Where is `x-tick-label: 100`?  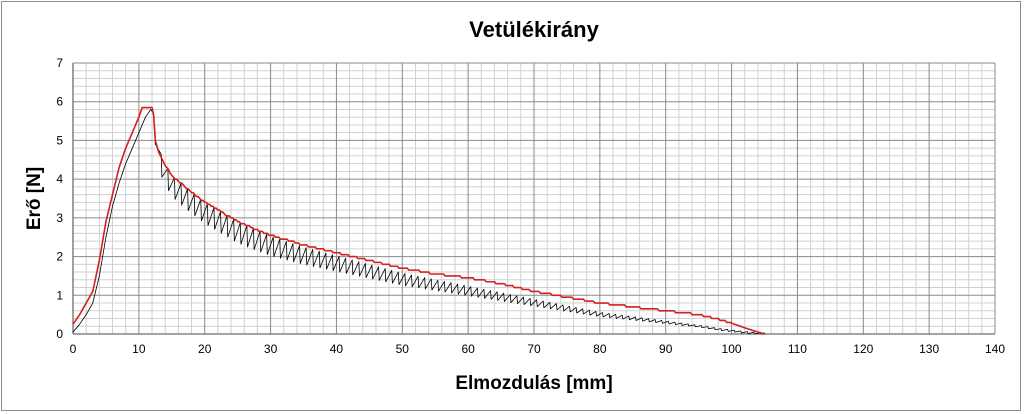 x-tick-label: 100 is located at coordinates (732, 349).